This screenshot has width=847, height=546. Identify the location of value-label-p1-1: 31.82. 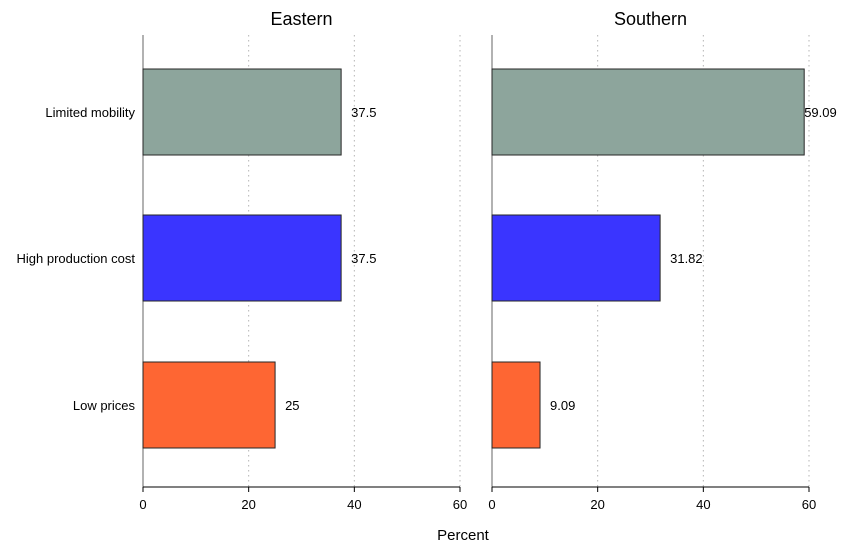
(686, 258).